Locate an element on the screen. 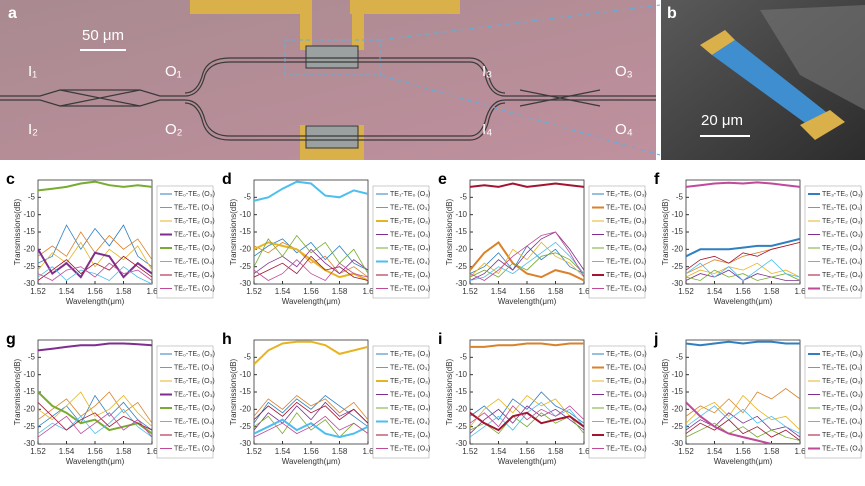 Image resolution: width=865 pixels, height=486 pixels. legend-label: TE₃-TE₀ (O₃) is located at coordinates (842, 354).